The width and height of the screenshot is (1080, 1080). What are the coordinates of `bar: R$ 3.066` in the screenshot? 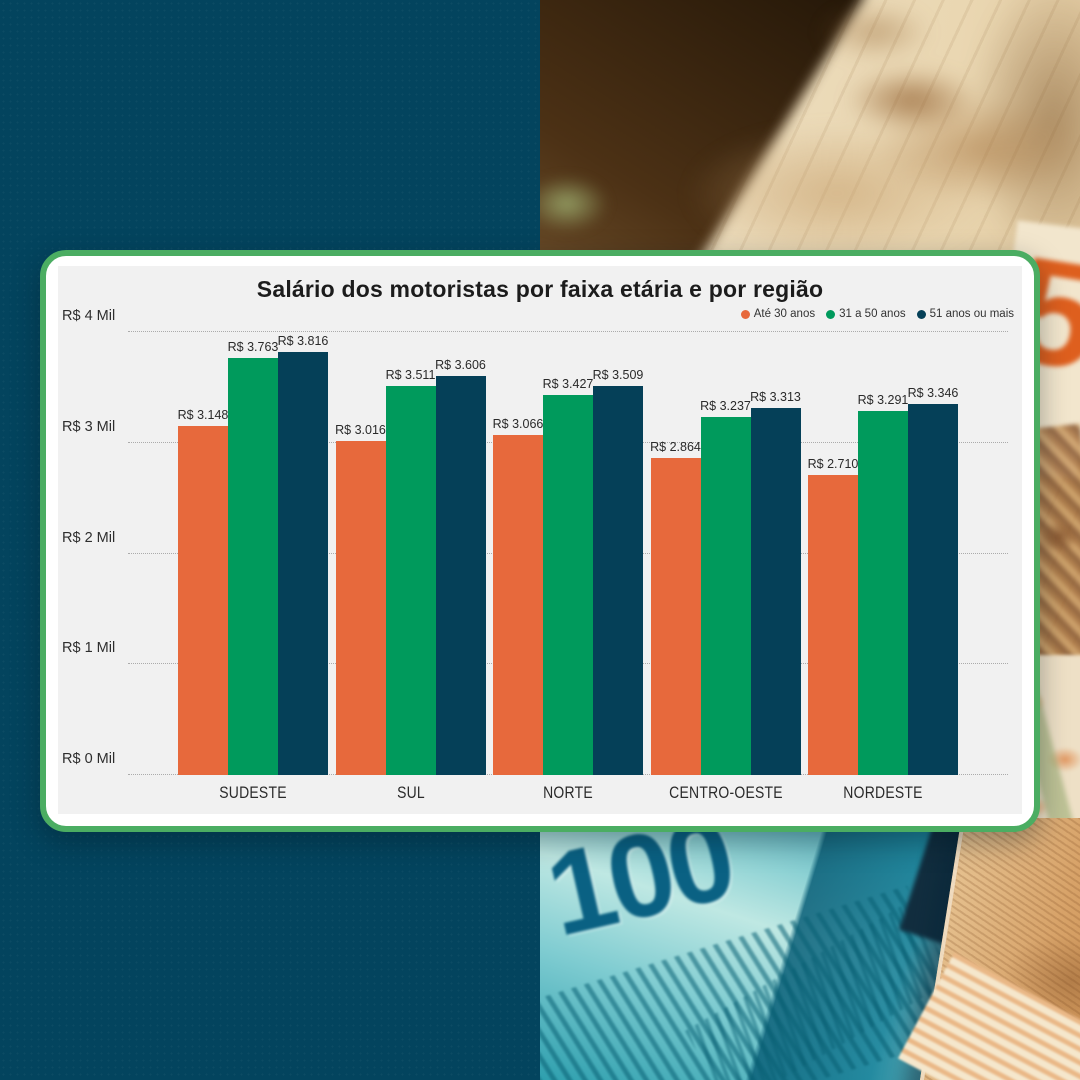 It's located at (518, 596).